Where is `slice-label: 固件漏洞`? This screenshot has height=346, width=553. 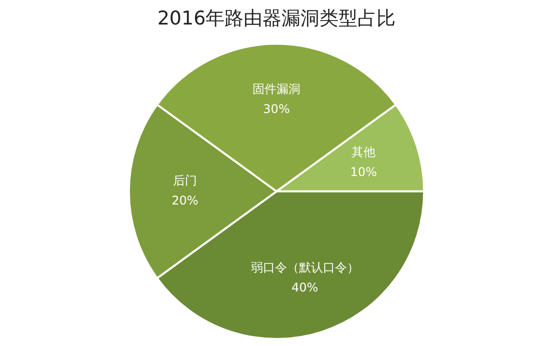 slice-label: 固件漏洞 is located at coordinates (276, 89).